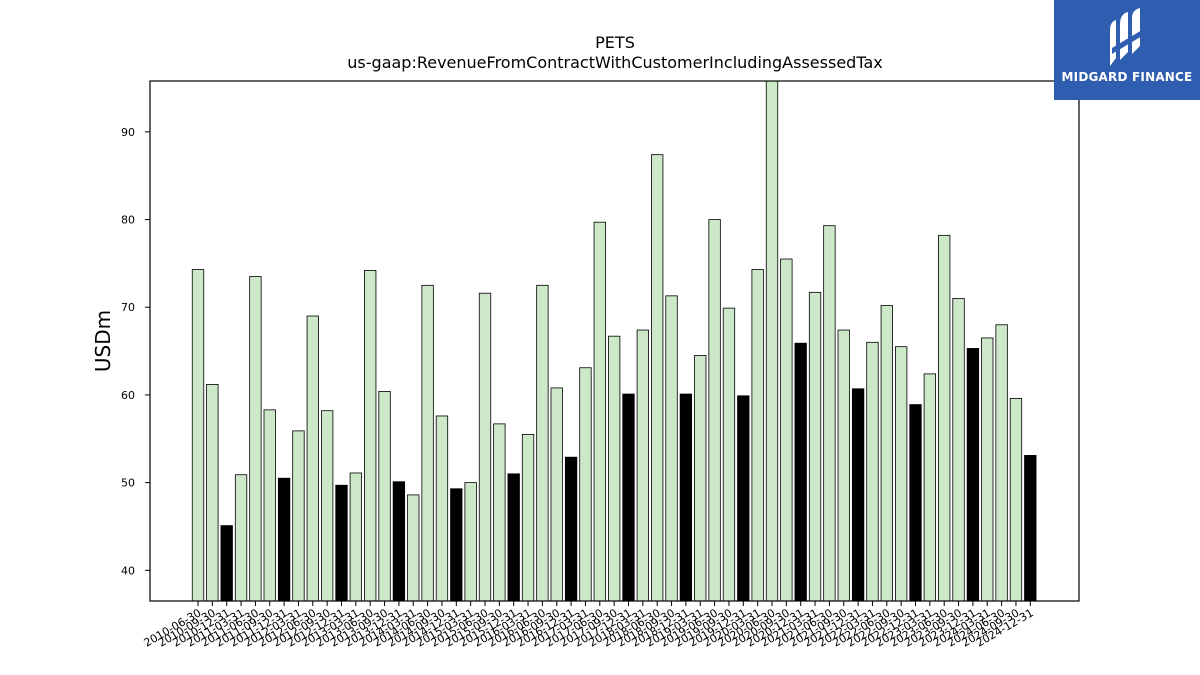 This screenshot has height=675, width=1200. Describe the element at coordinates (1126, 37) in the screenshot. I see `midgard-logo-icon` at that location.